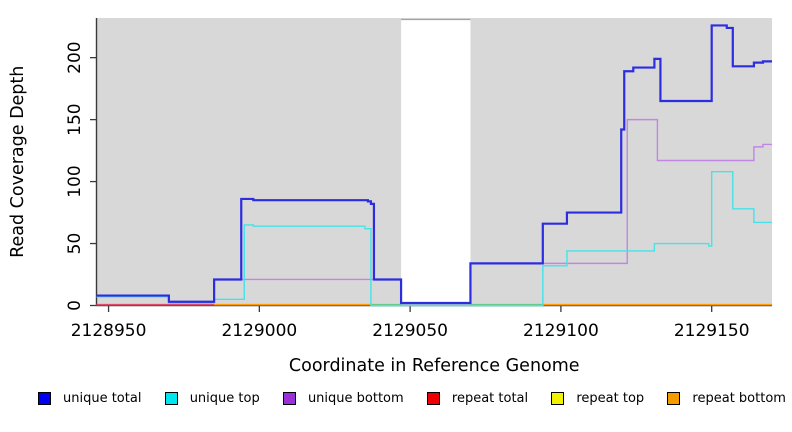  Describe the element at coordinates (674, 398) in the screenshot. I see `legend-swatch-repeat-bottom` at that location.